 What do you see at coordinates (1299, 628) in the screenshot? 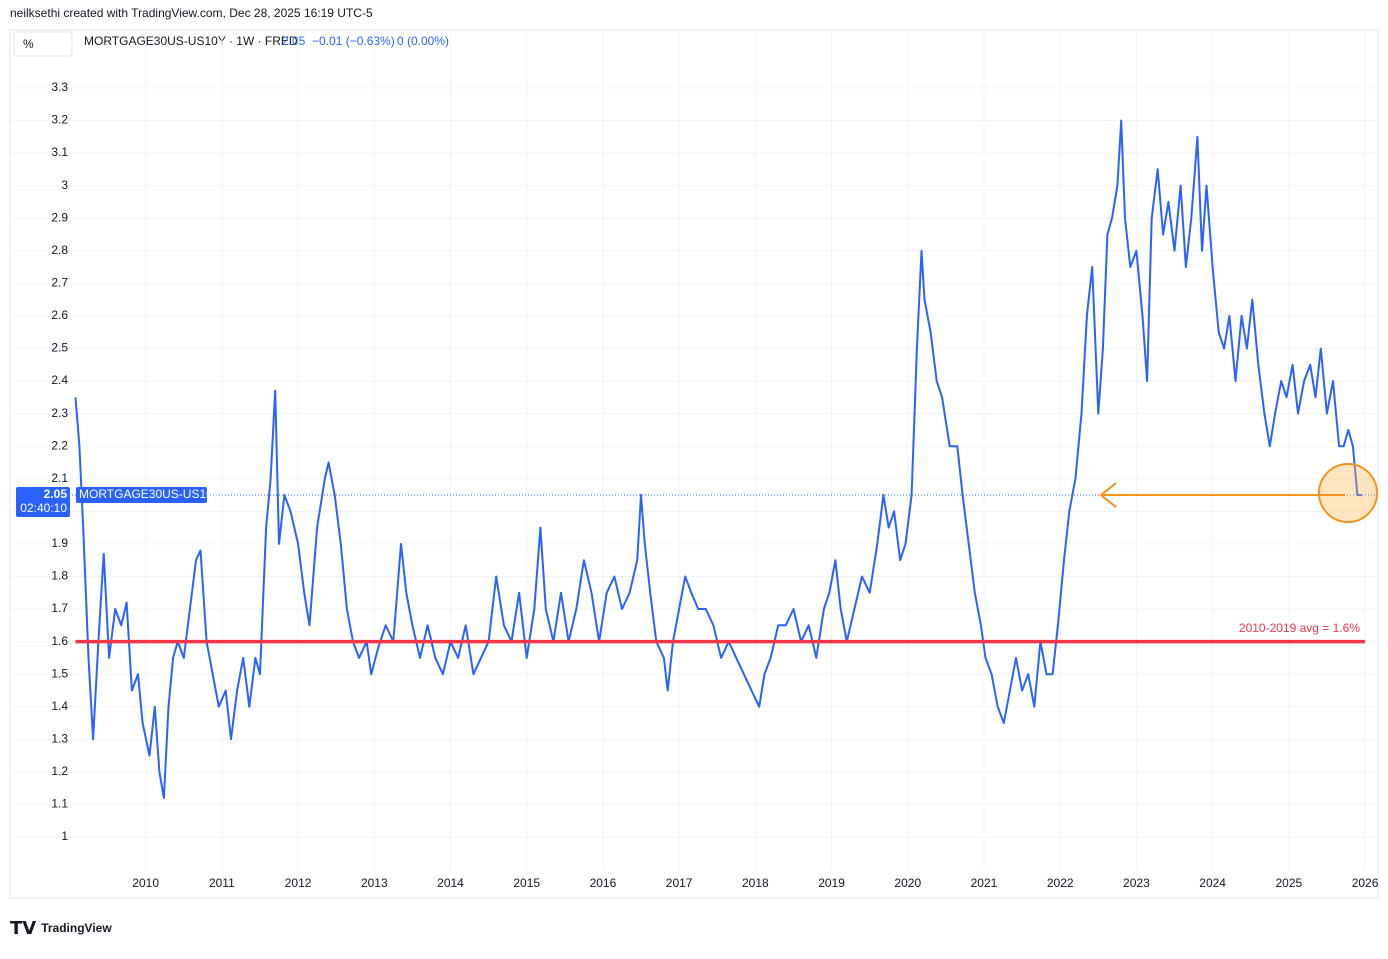
I see `avg-label: 2010-2019 avg = 1.6%` at bounding box center [1299, 628].